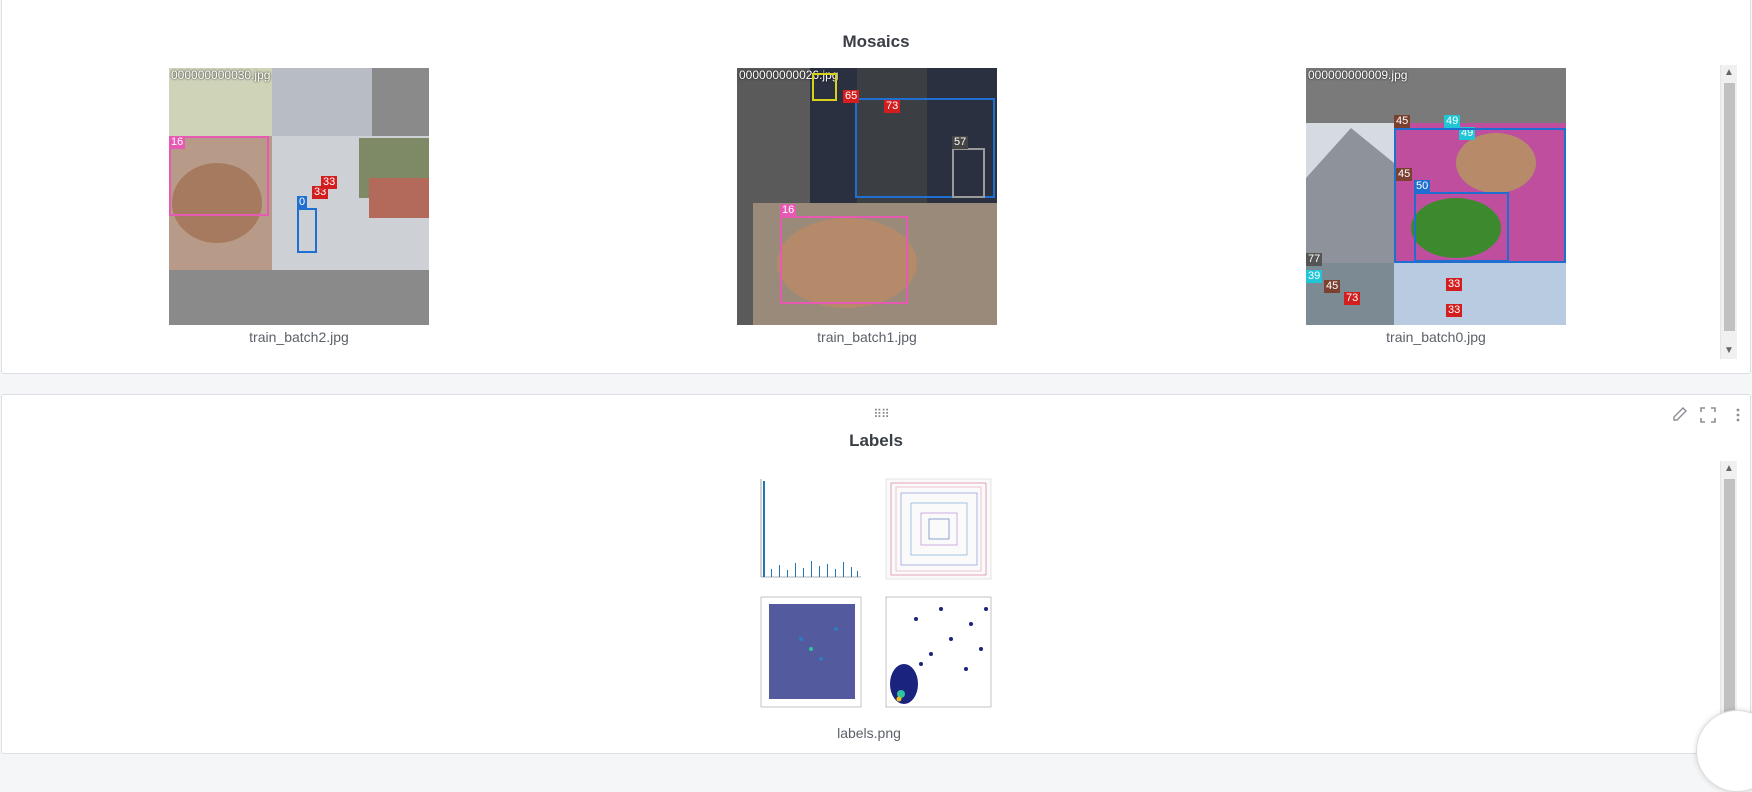 The image size is (1752, 792). Describe the element at coordinates (881, 414) in the screenshot. I see `drag-handle-icon: ⠿⠿` at that location.